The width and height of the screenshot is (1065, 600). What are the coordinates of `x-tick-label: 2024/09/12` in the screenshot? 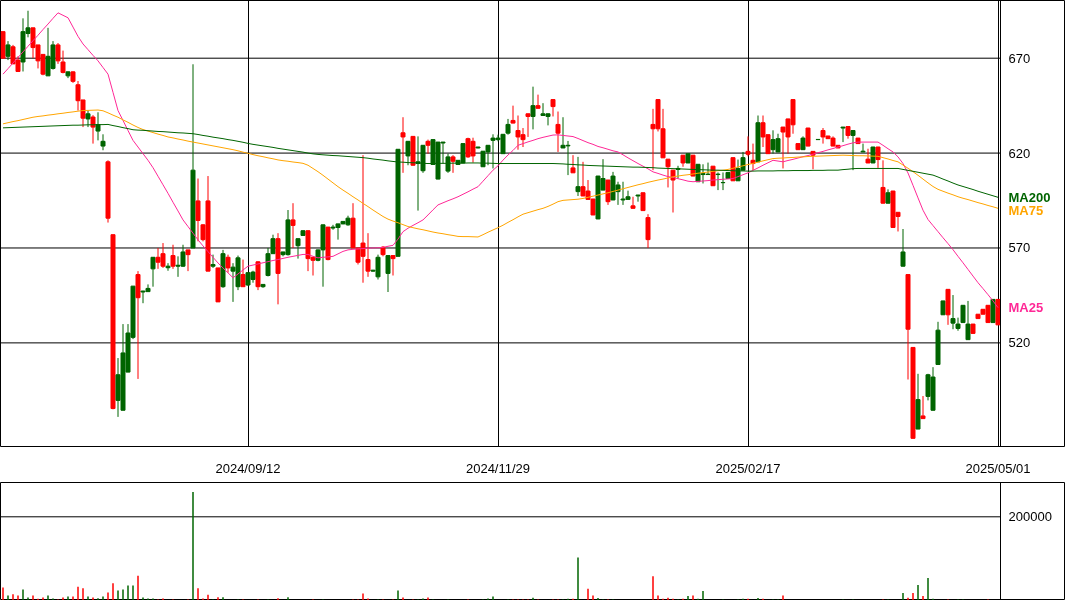 It's located at (248, 468).